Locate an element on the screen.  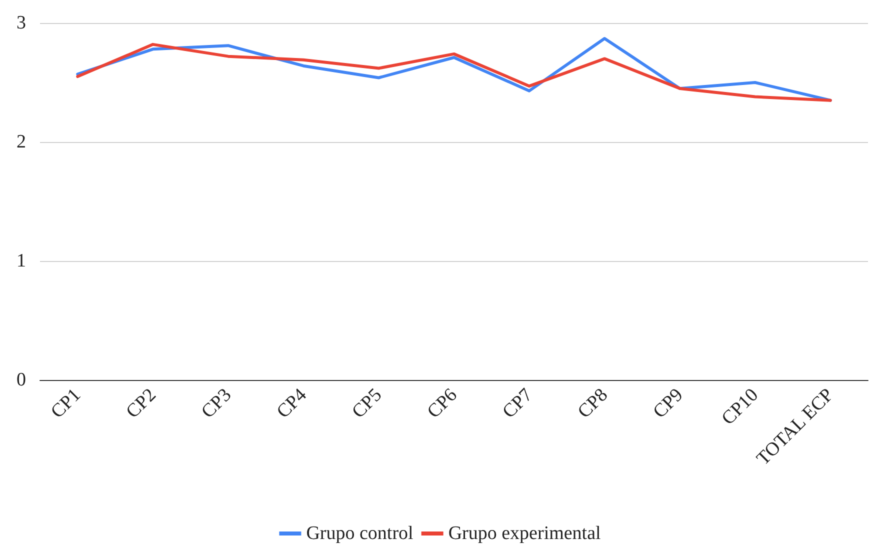
x-tick-label: CP3 is located at coordinates (217, 403).